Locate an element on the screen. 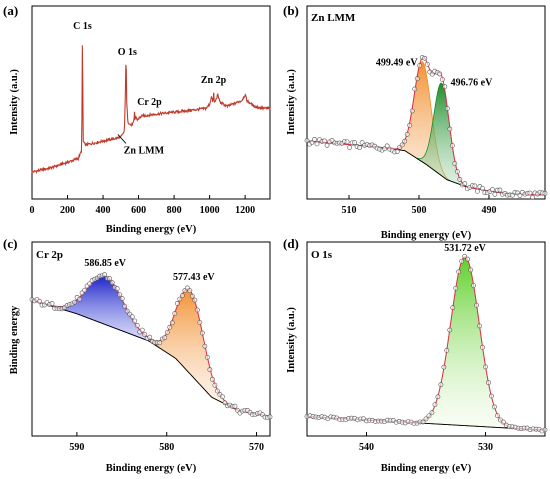 The image size is (550, 479). panel-title-d: O 1s is located at coordinates (322, 255).